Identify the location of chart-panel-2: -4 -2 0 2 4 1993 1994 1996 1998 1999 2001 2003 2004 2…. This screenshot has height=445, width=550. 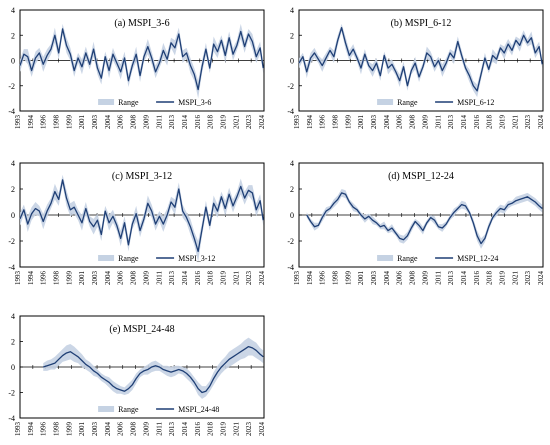
(137, 222).